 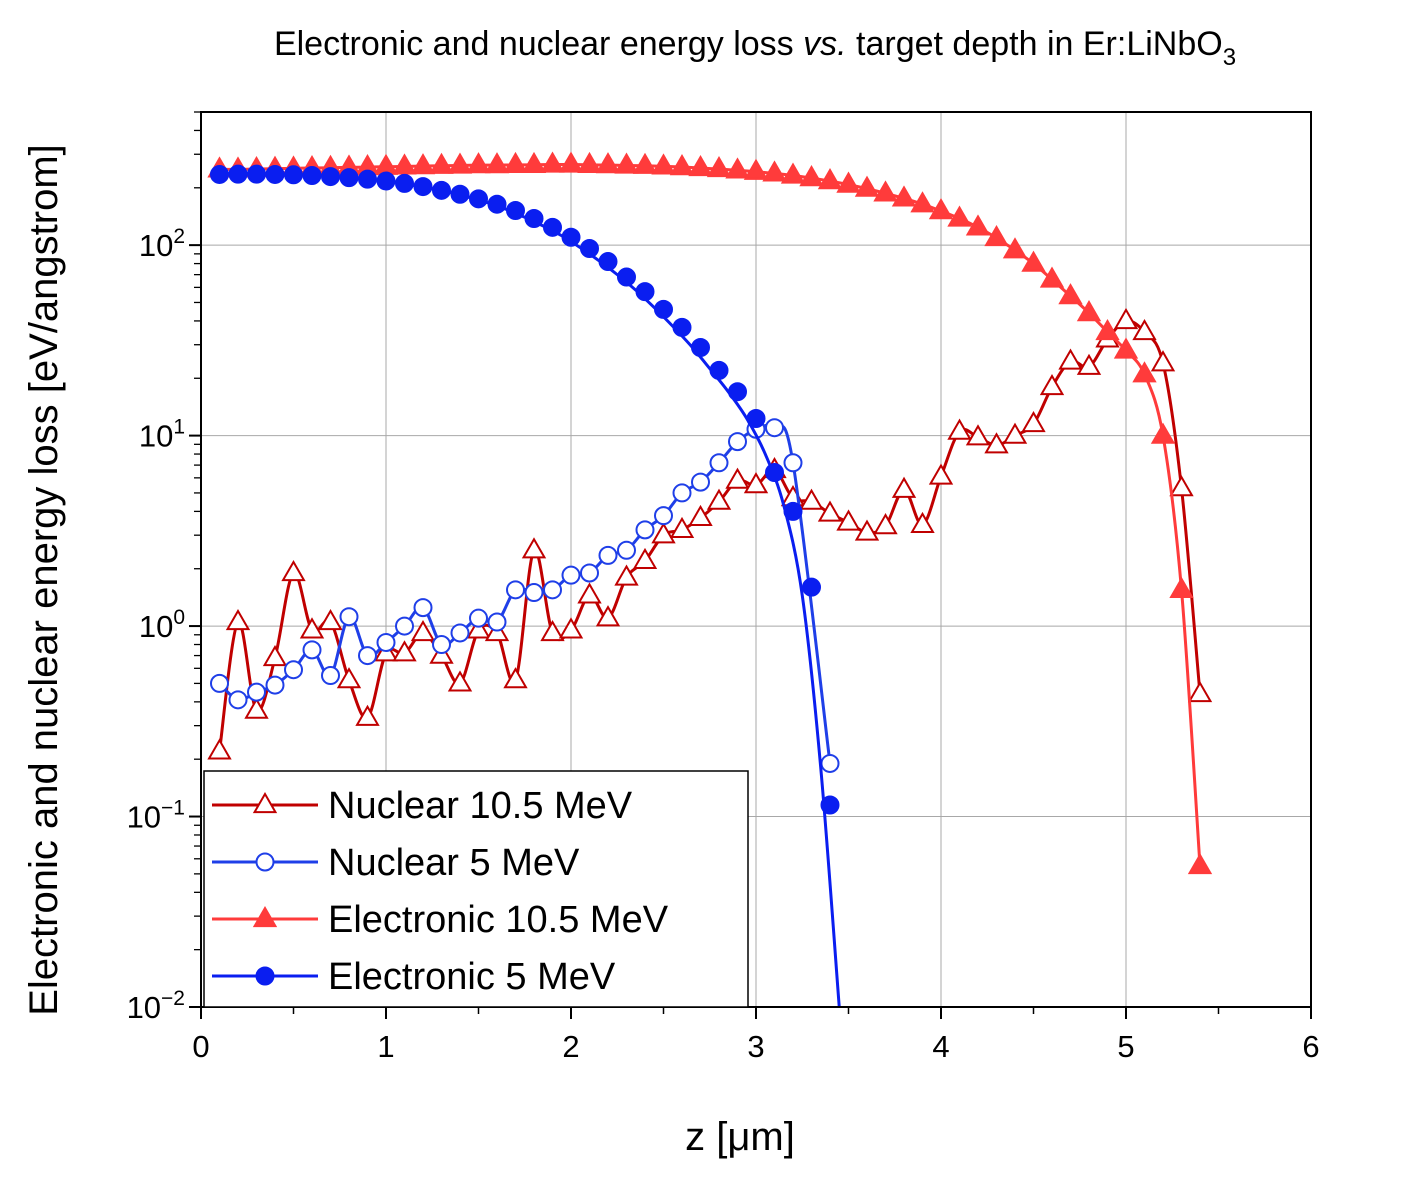 What do you see at coordinates (162, 435) in the screenshot?
I see `y-tick-label: 10¹` at bounding box center [162, 435].